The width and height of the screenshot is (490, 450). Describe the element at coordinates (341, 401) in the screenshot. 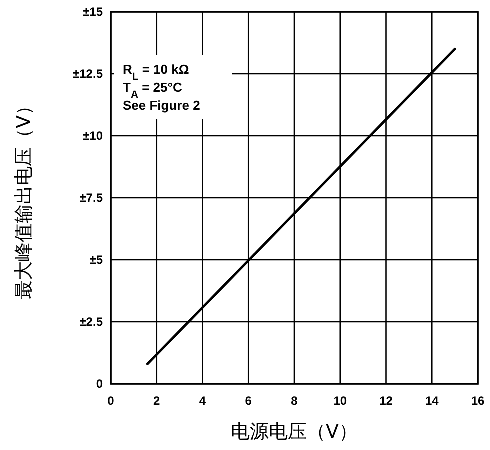

I see `x-tick-label: 10` at that location.